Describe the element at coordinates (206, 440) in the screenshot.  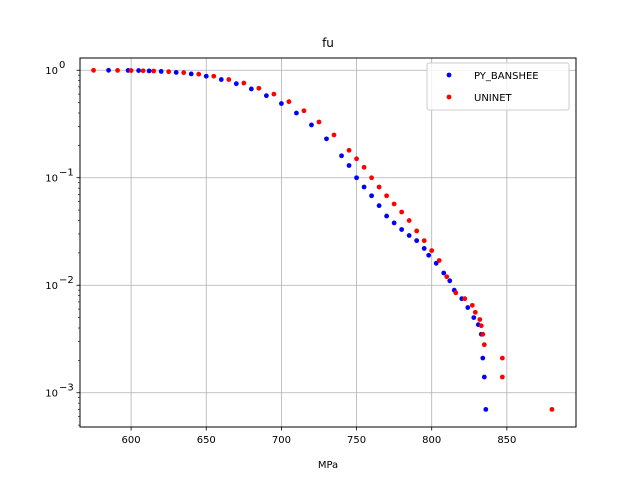
I see `x-tick-label: 650` at that location.